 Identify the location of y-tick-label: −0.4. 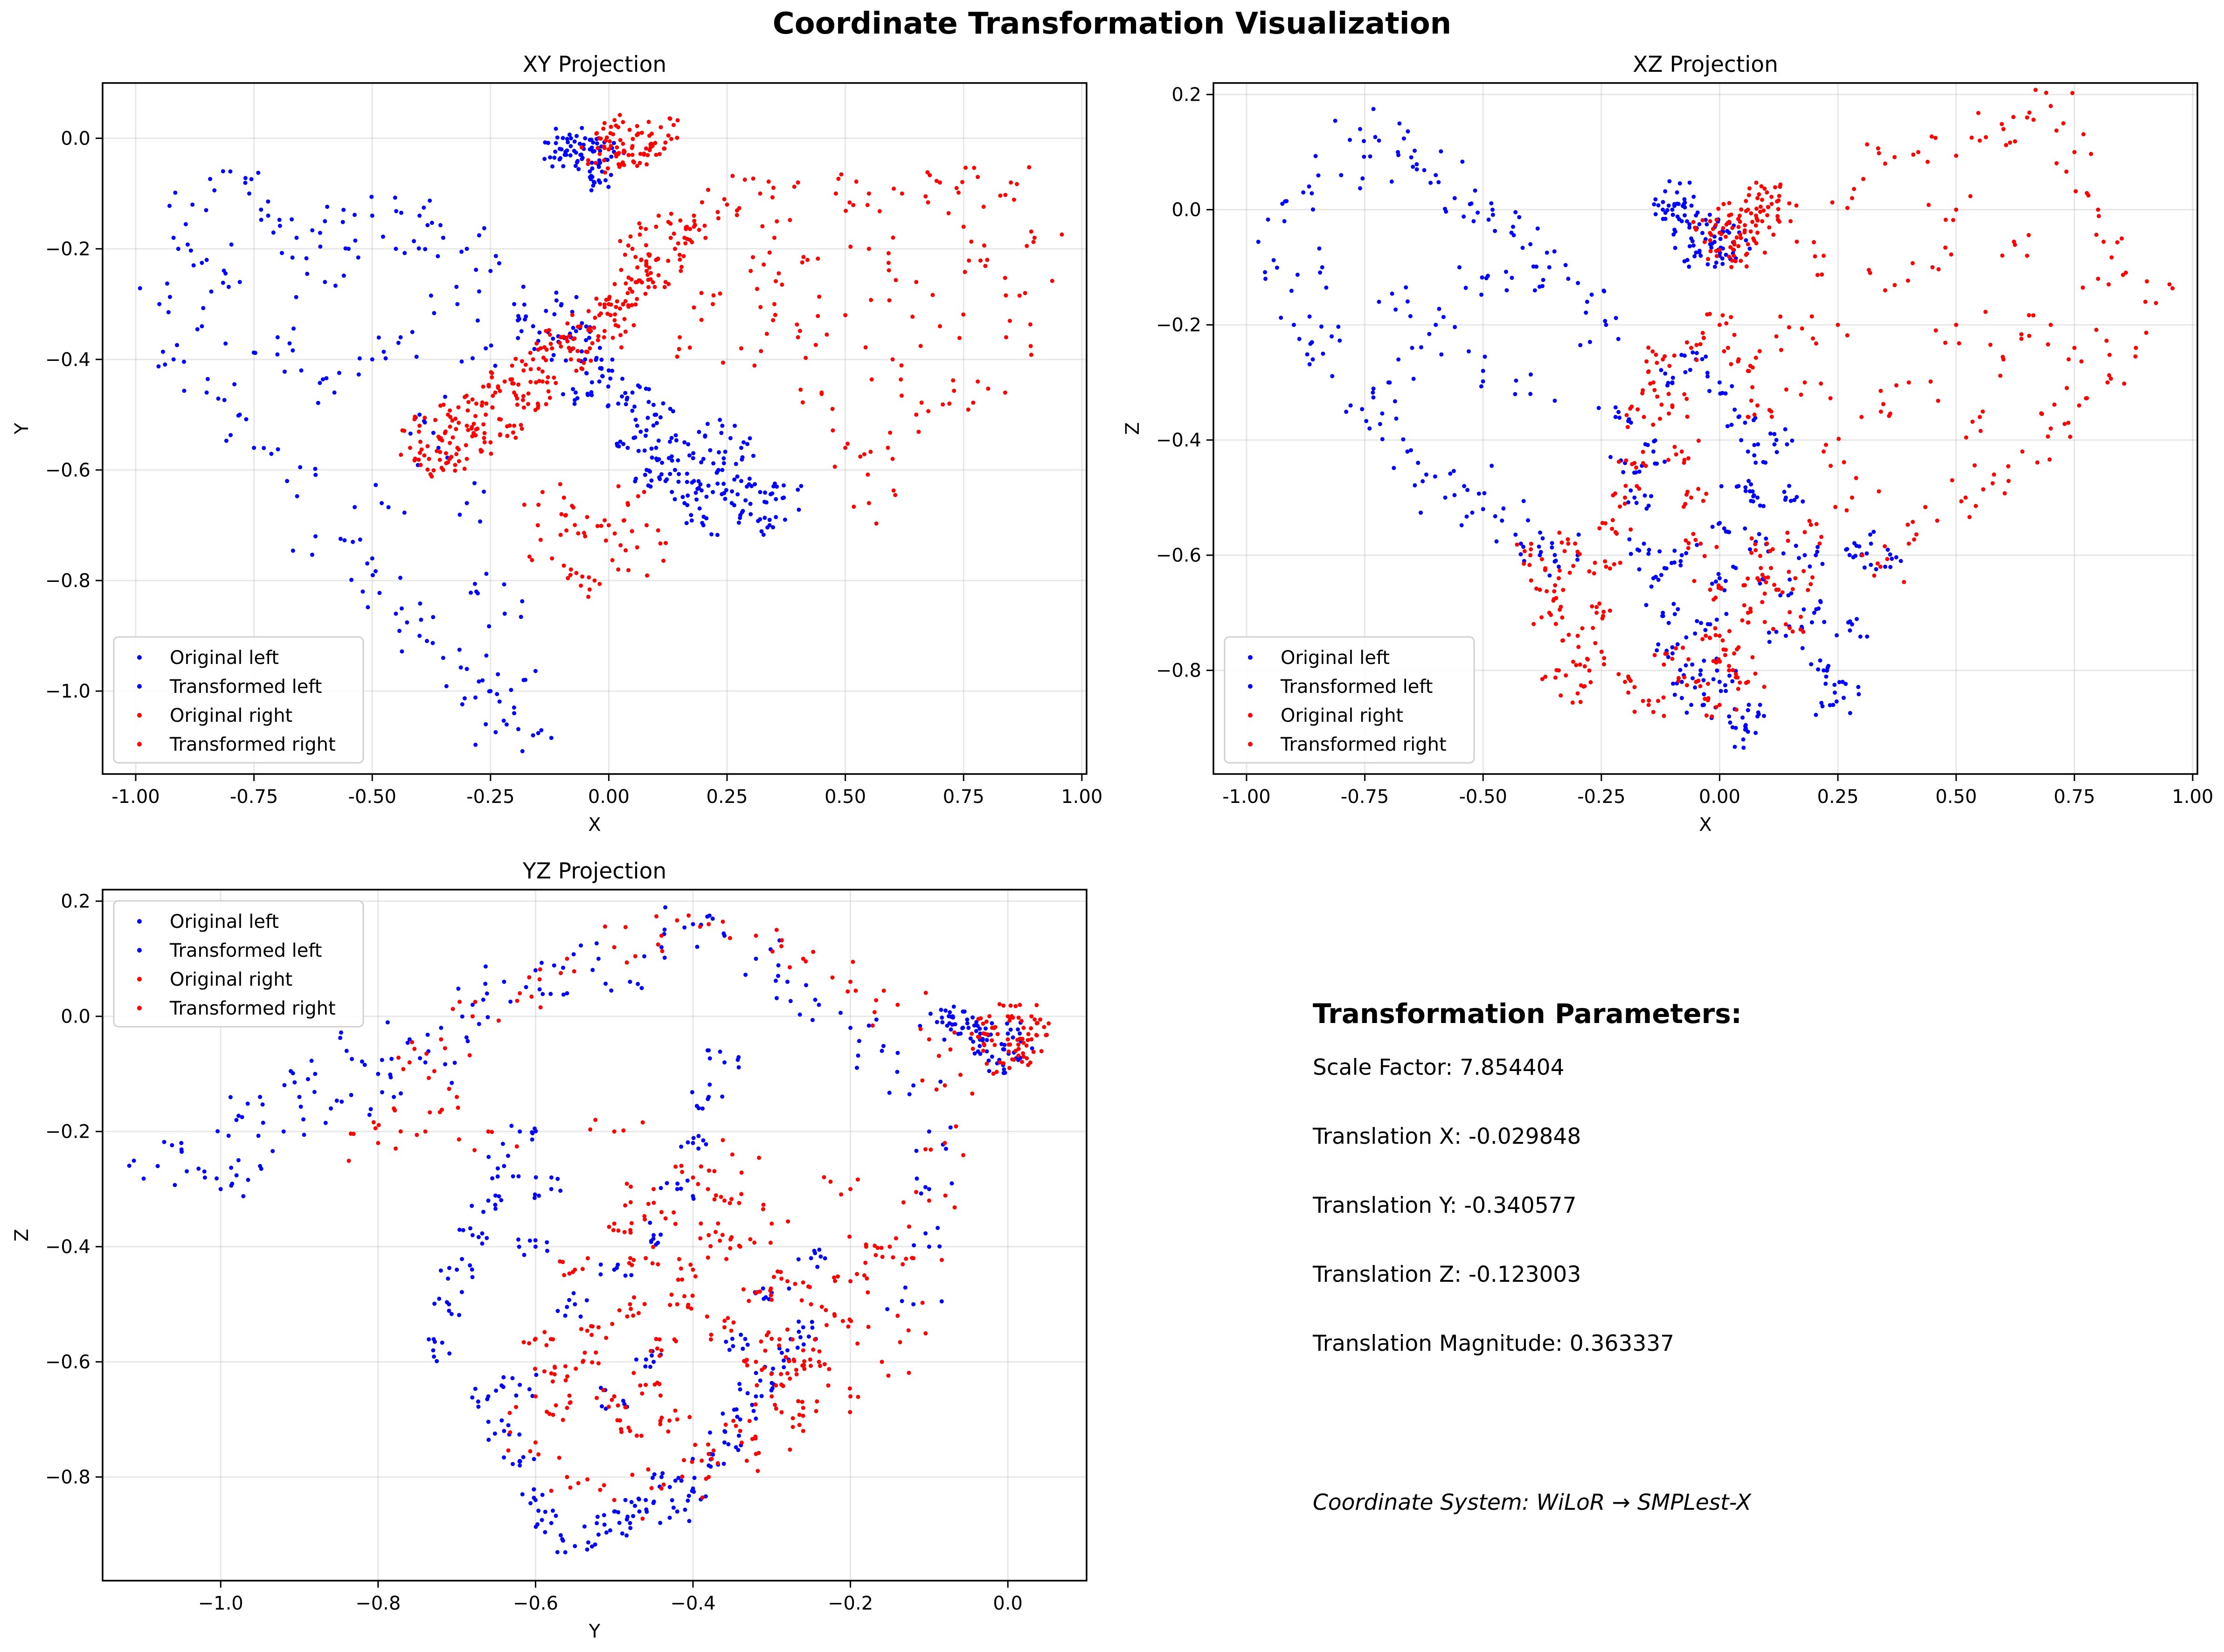
(67, 360).